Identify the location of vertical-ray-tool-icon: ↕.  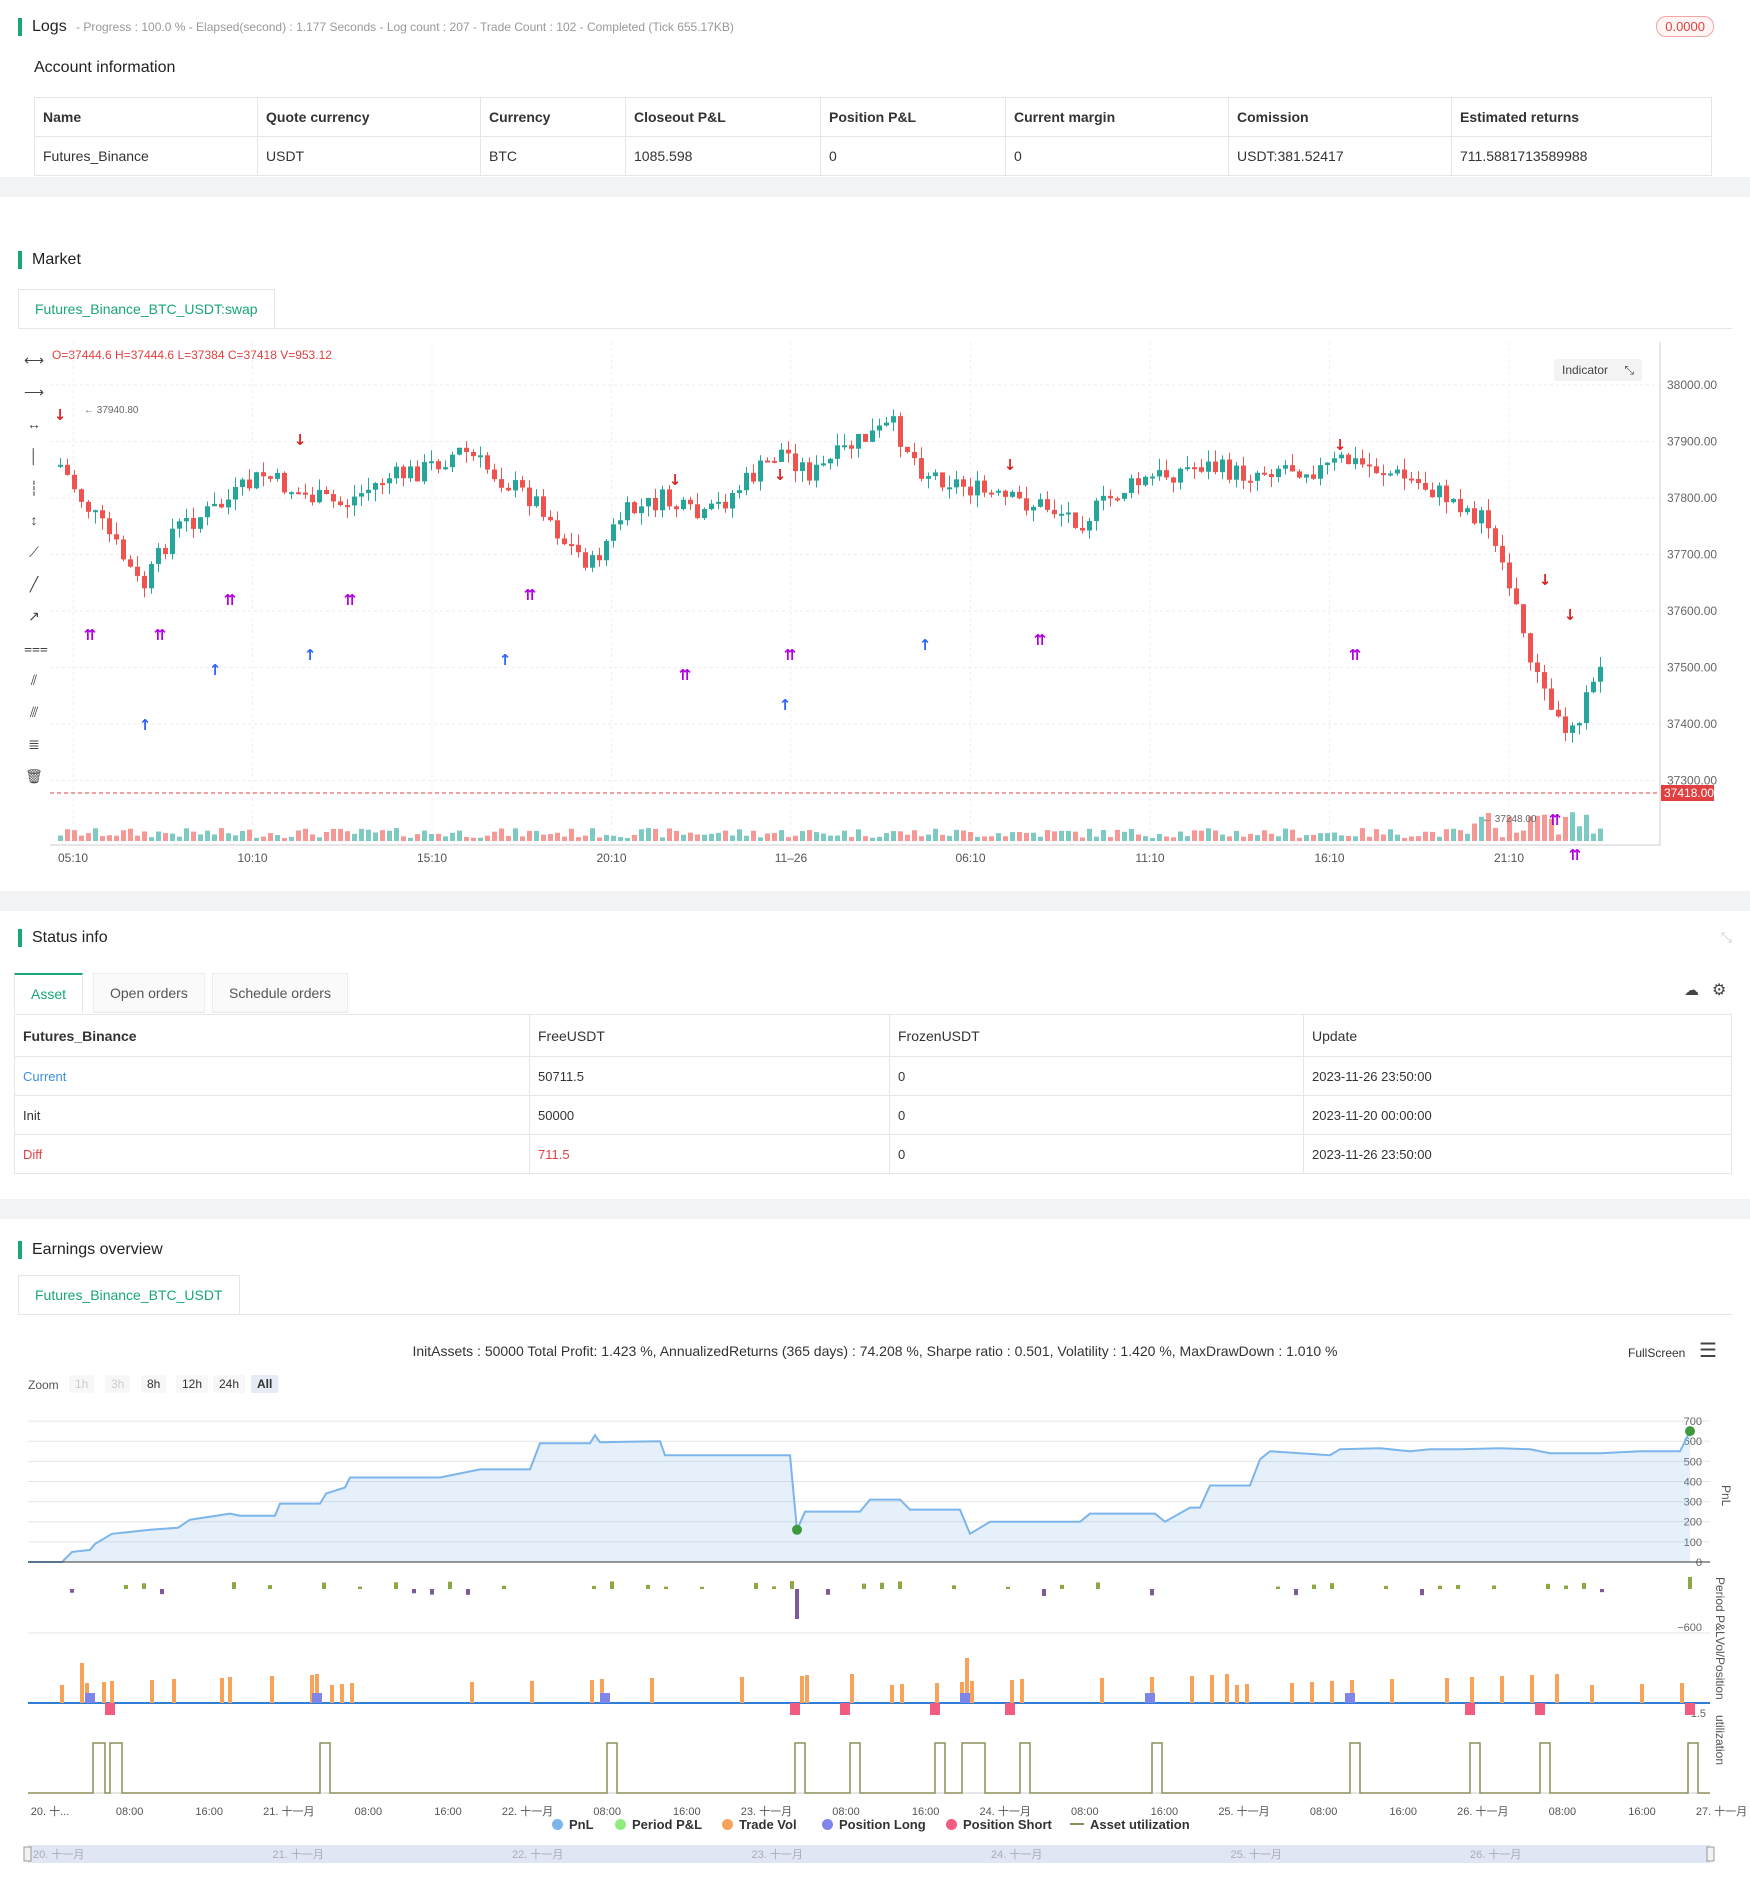
(34, 520).